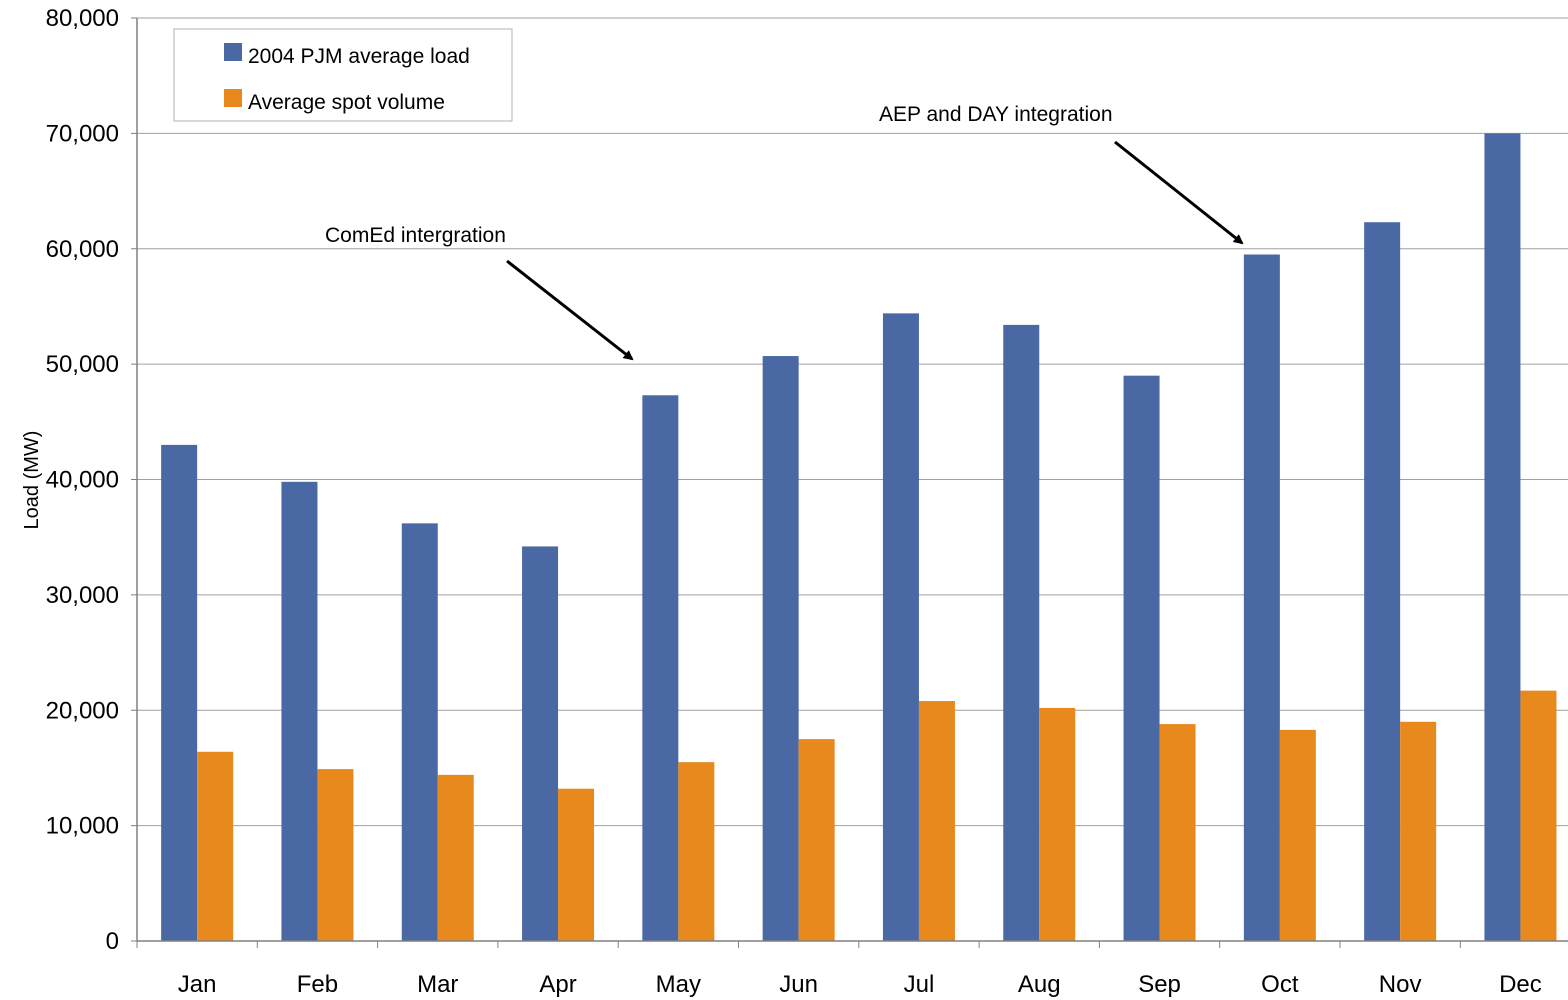 The image size is (1568, 1000). What do you see at coordinates (359, 56) in the screenshot?
I see `legend-label-load: 2004 PJM average load` at bounding box center [359, 56].